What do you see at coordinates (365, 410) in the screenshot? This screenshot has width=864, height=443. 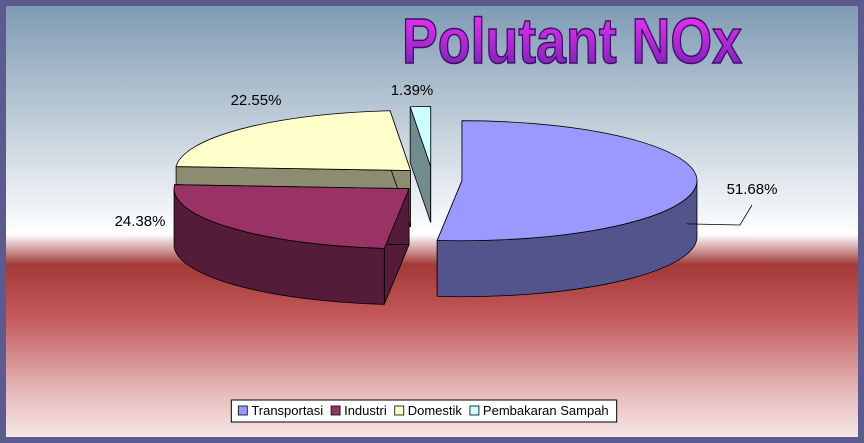 I see `legend-label: Industri` at bounding box center [365, 410].